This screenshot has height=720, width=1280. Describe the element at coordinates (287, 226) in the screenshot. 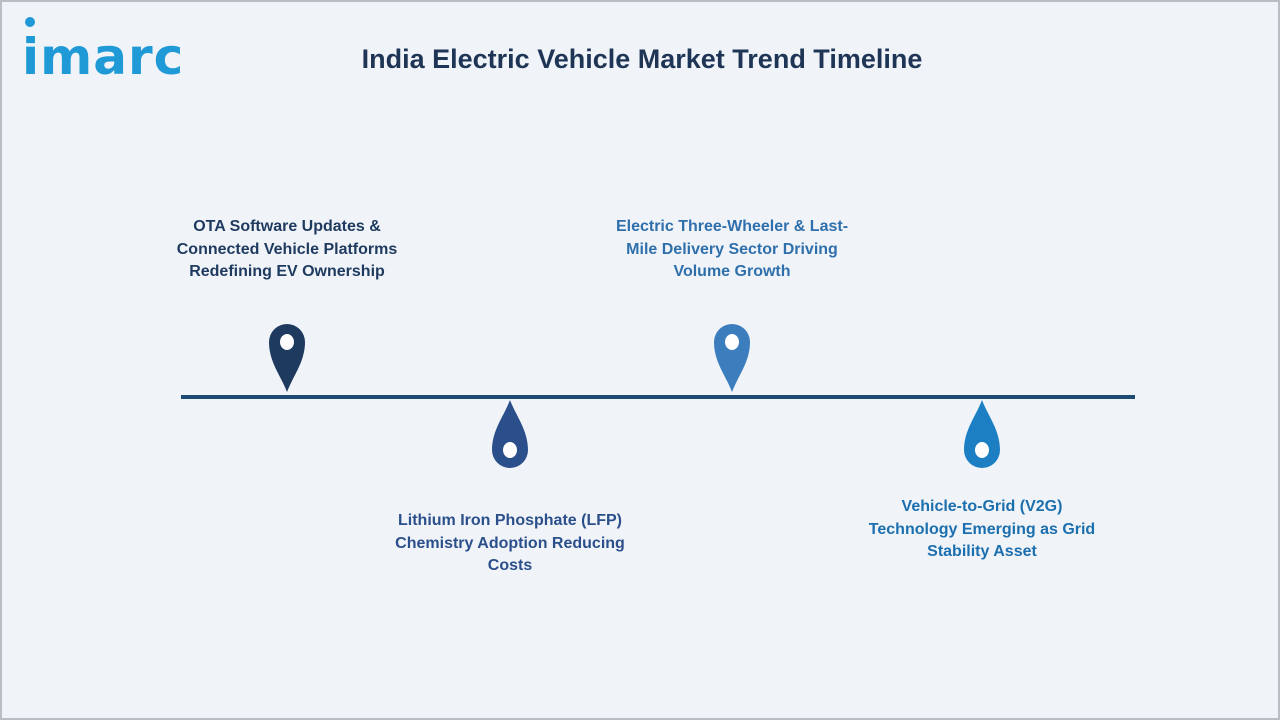

I see `milestone-line: OTA Software Updates &` at that location.